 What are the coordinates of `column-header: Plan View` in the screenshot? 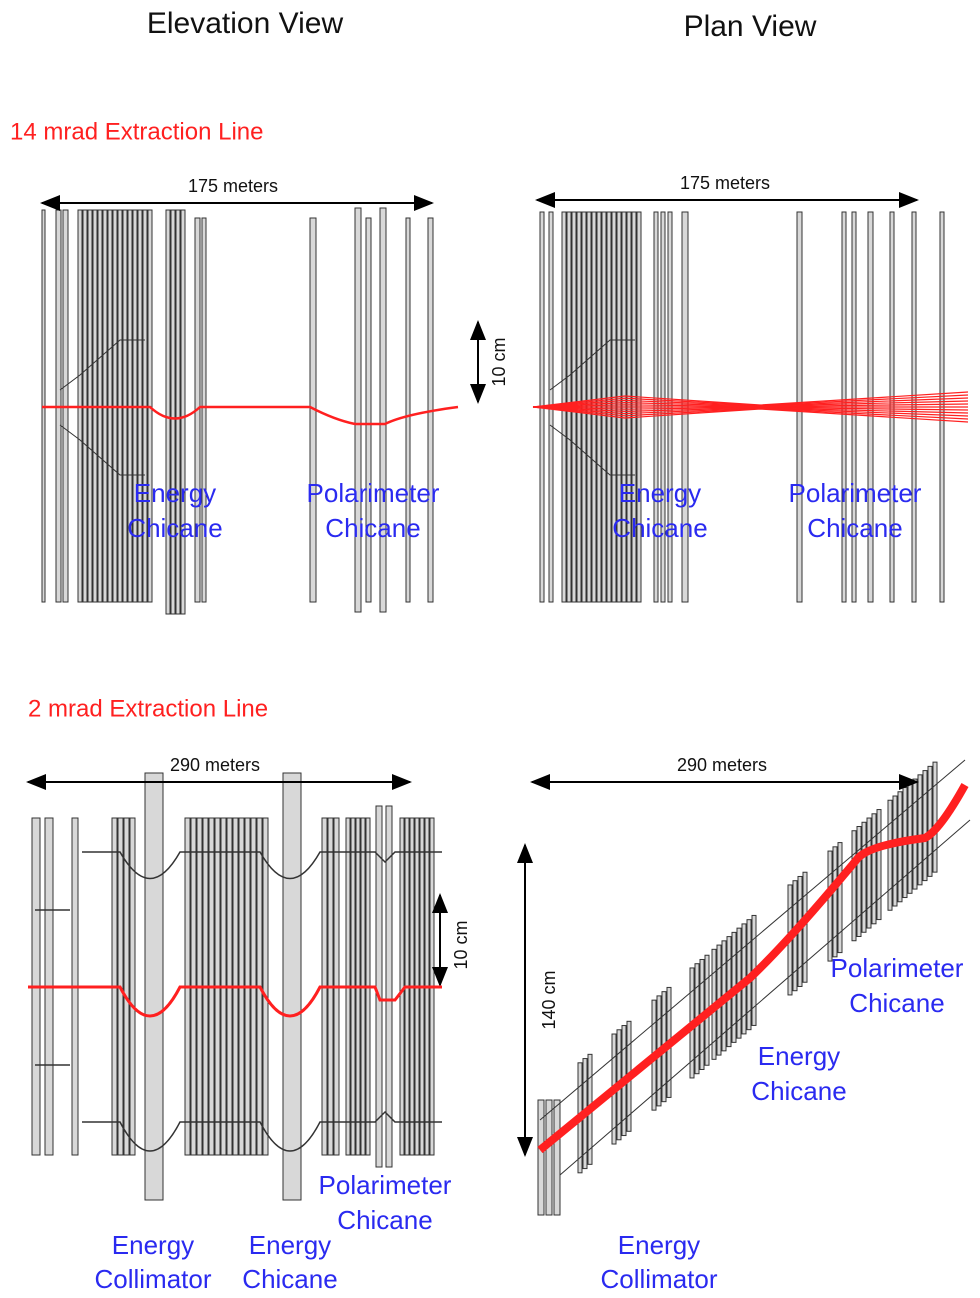 It's located at (750, 26).